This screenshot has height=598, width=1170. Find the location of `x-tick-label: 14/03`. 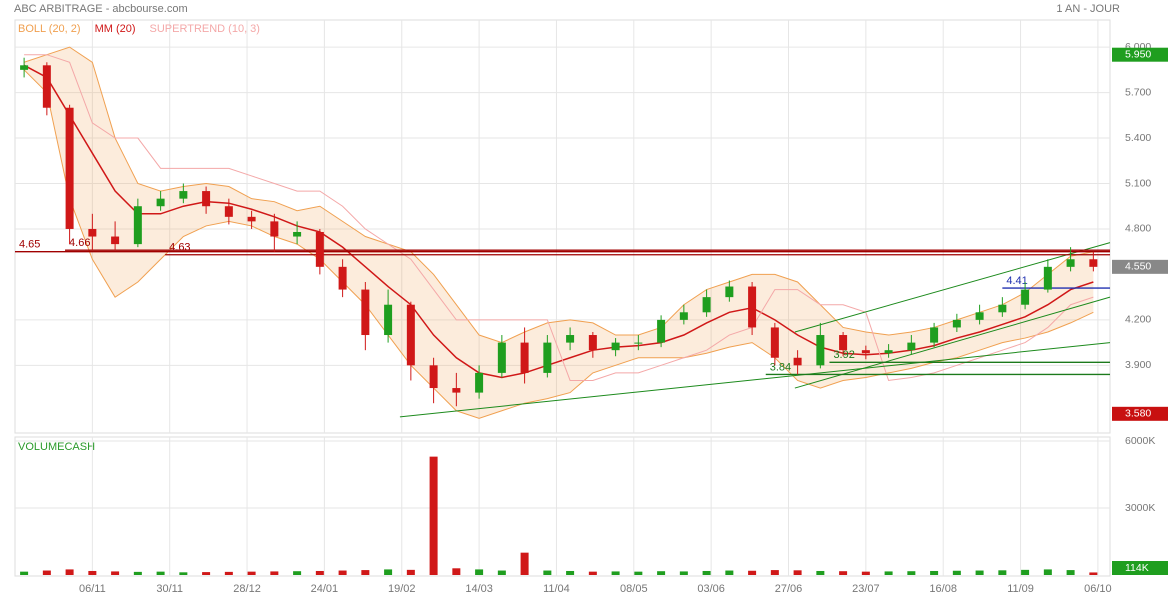

x-tick-label: 14/03 is located at coordinates (479, 589).